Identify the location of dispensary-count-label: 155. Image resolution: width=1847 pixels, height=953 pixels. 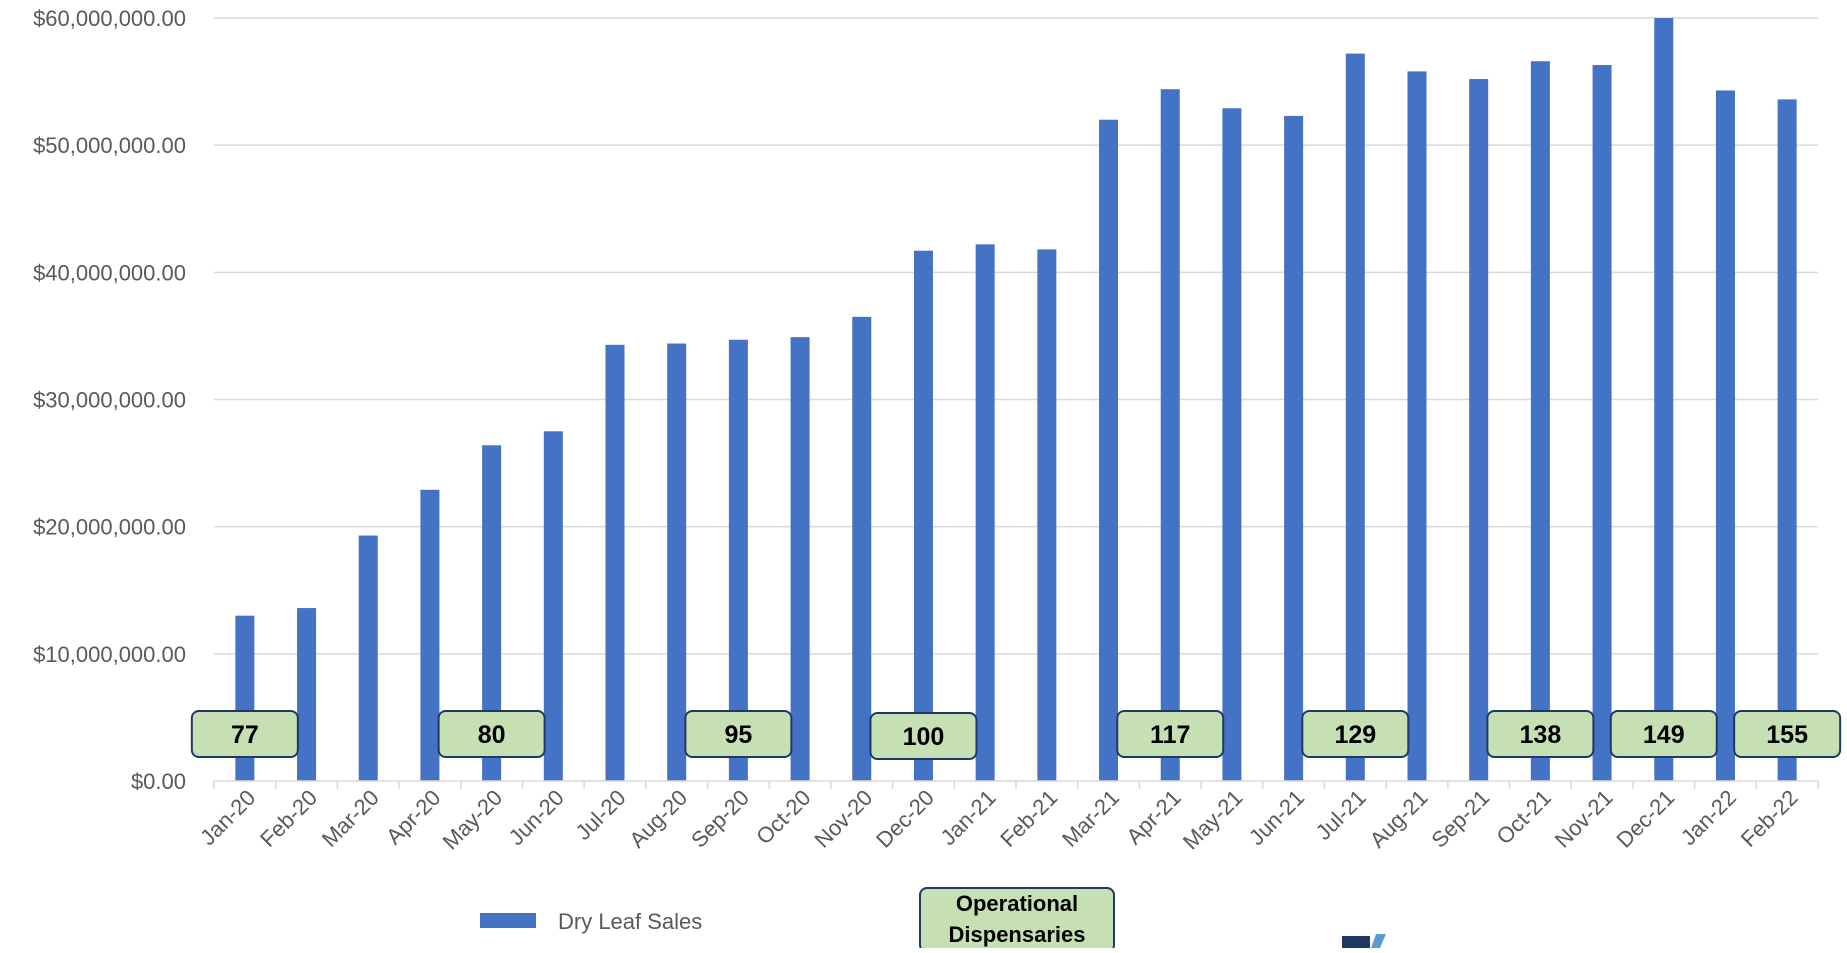
(1787, 734).